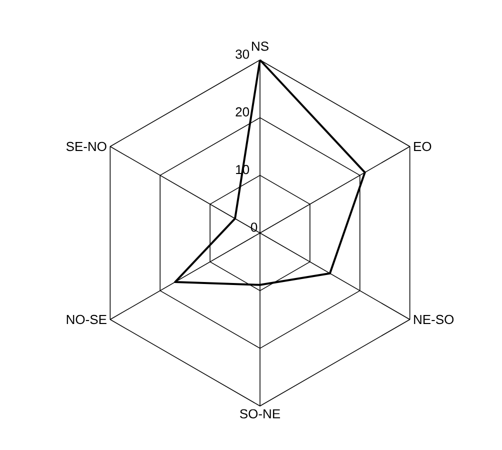  Describe the element at coordinates (86, 319) in the screenshot. I see `spoke-label: NO-SE` at that location.